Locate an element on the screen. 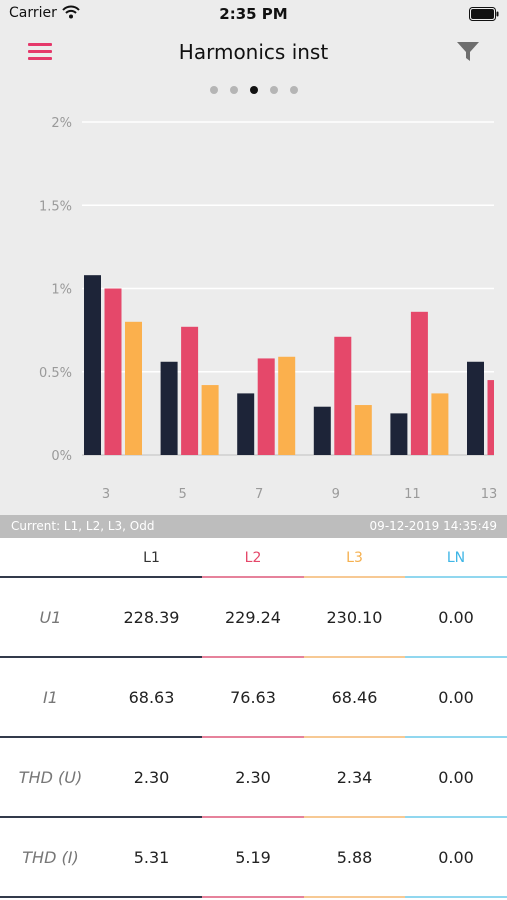 The width and height of the screenshot is (507, 900). column-header-l3: L3 is located at coordinates (354, 558).